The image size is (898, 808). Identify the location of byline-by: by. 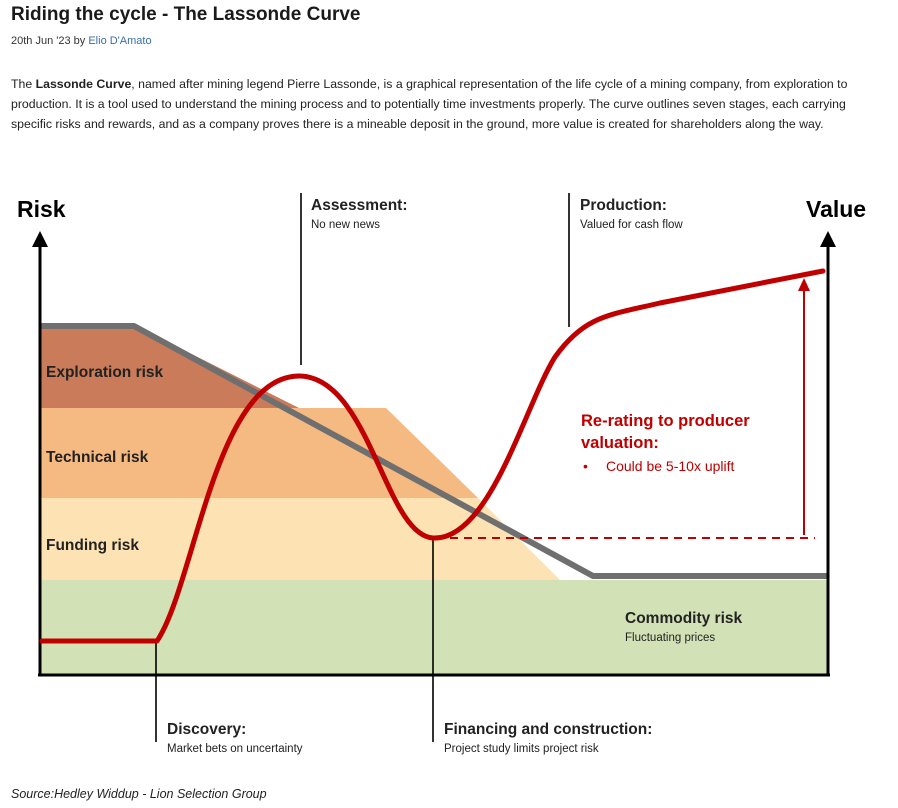
(79, 41).